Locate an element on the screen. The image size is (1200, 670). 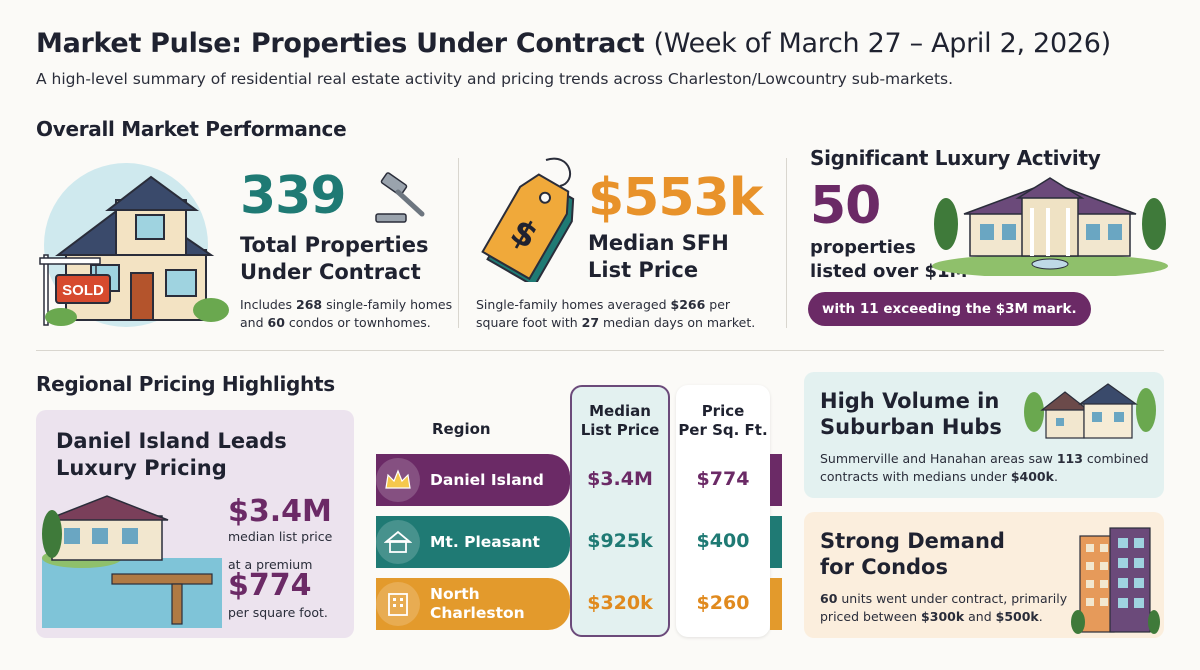
row-ppsf: $400 is located at coordinates (723, 541).